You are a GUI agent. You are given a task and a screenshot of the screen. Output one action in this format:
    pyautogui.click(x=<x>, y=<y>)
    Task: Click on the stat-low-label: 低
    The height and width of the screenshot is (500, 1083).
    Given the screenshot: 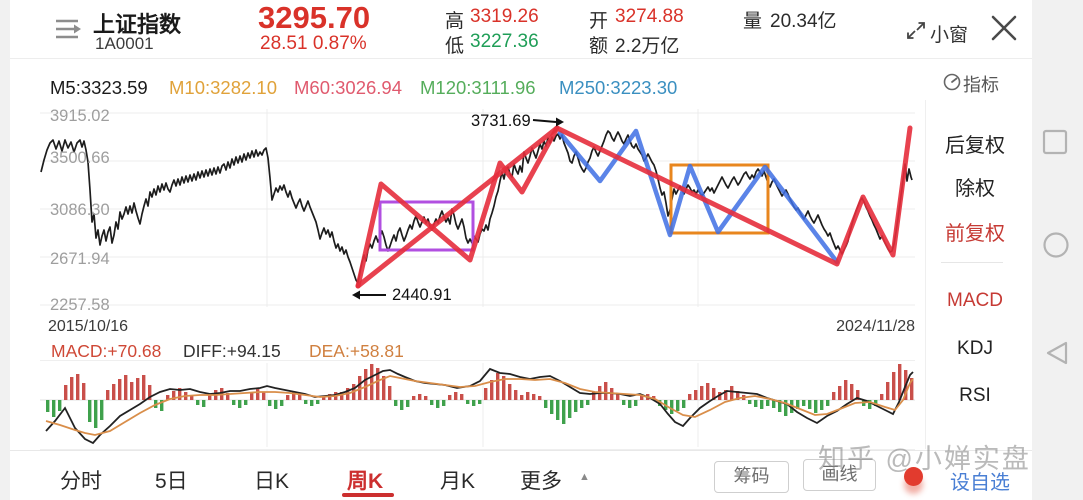 What is the action you would take?
    pyautogui.click(x=455, y=46)
    